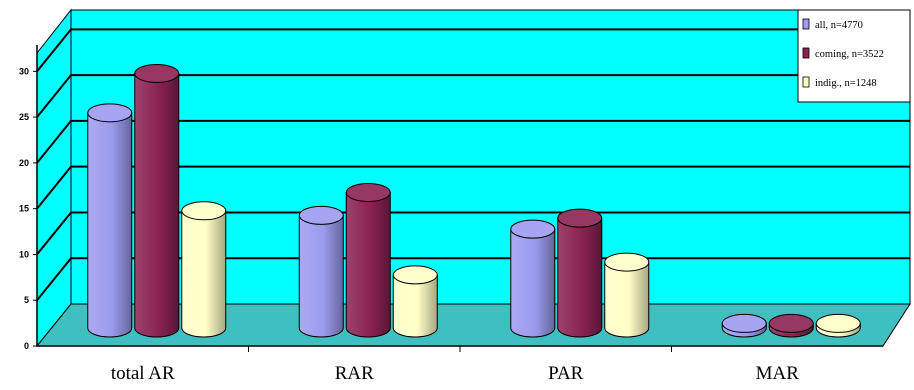 The height and width of the screenshot is (390, 914). Describe the element at coordinates (455, 373) in the screenshot. I see `x-category-labels: total AR RAR PAR MAR` at that location.